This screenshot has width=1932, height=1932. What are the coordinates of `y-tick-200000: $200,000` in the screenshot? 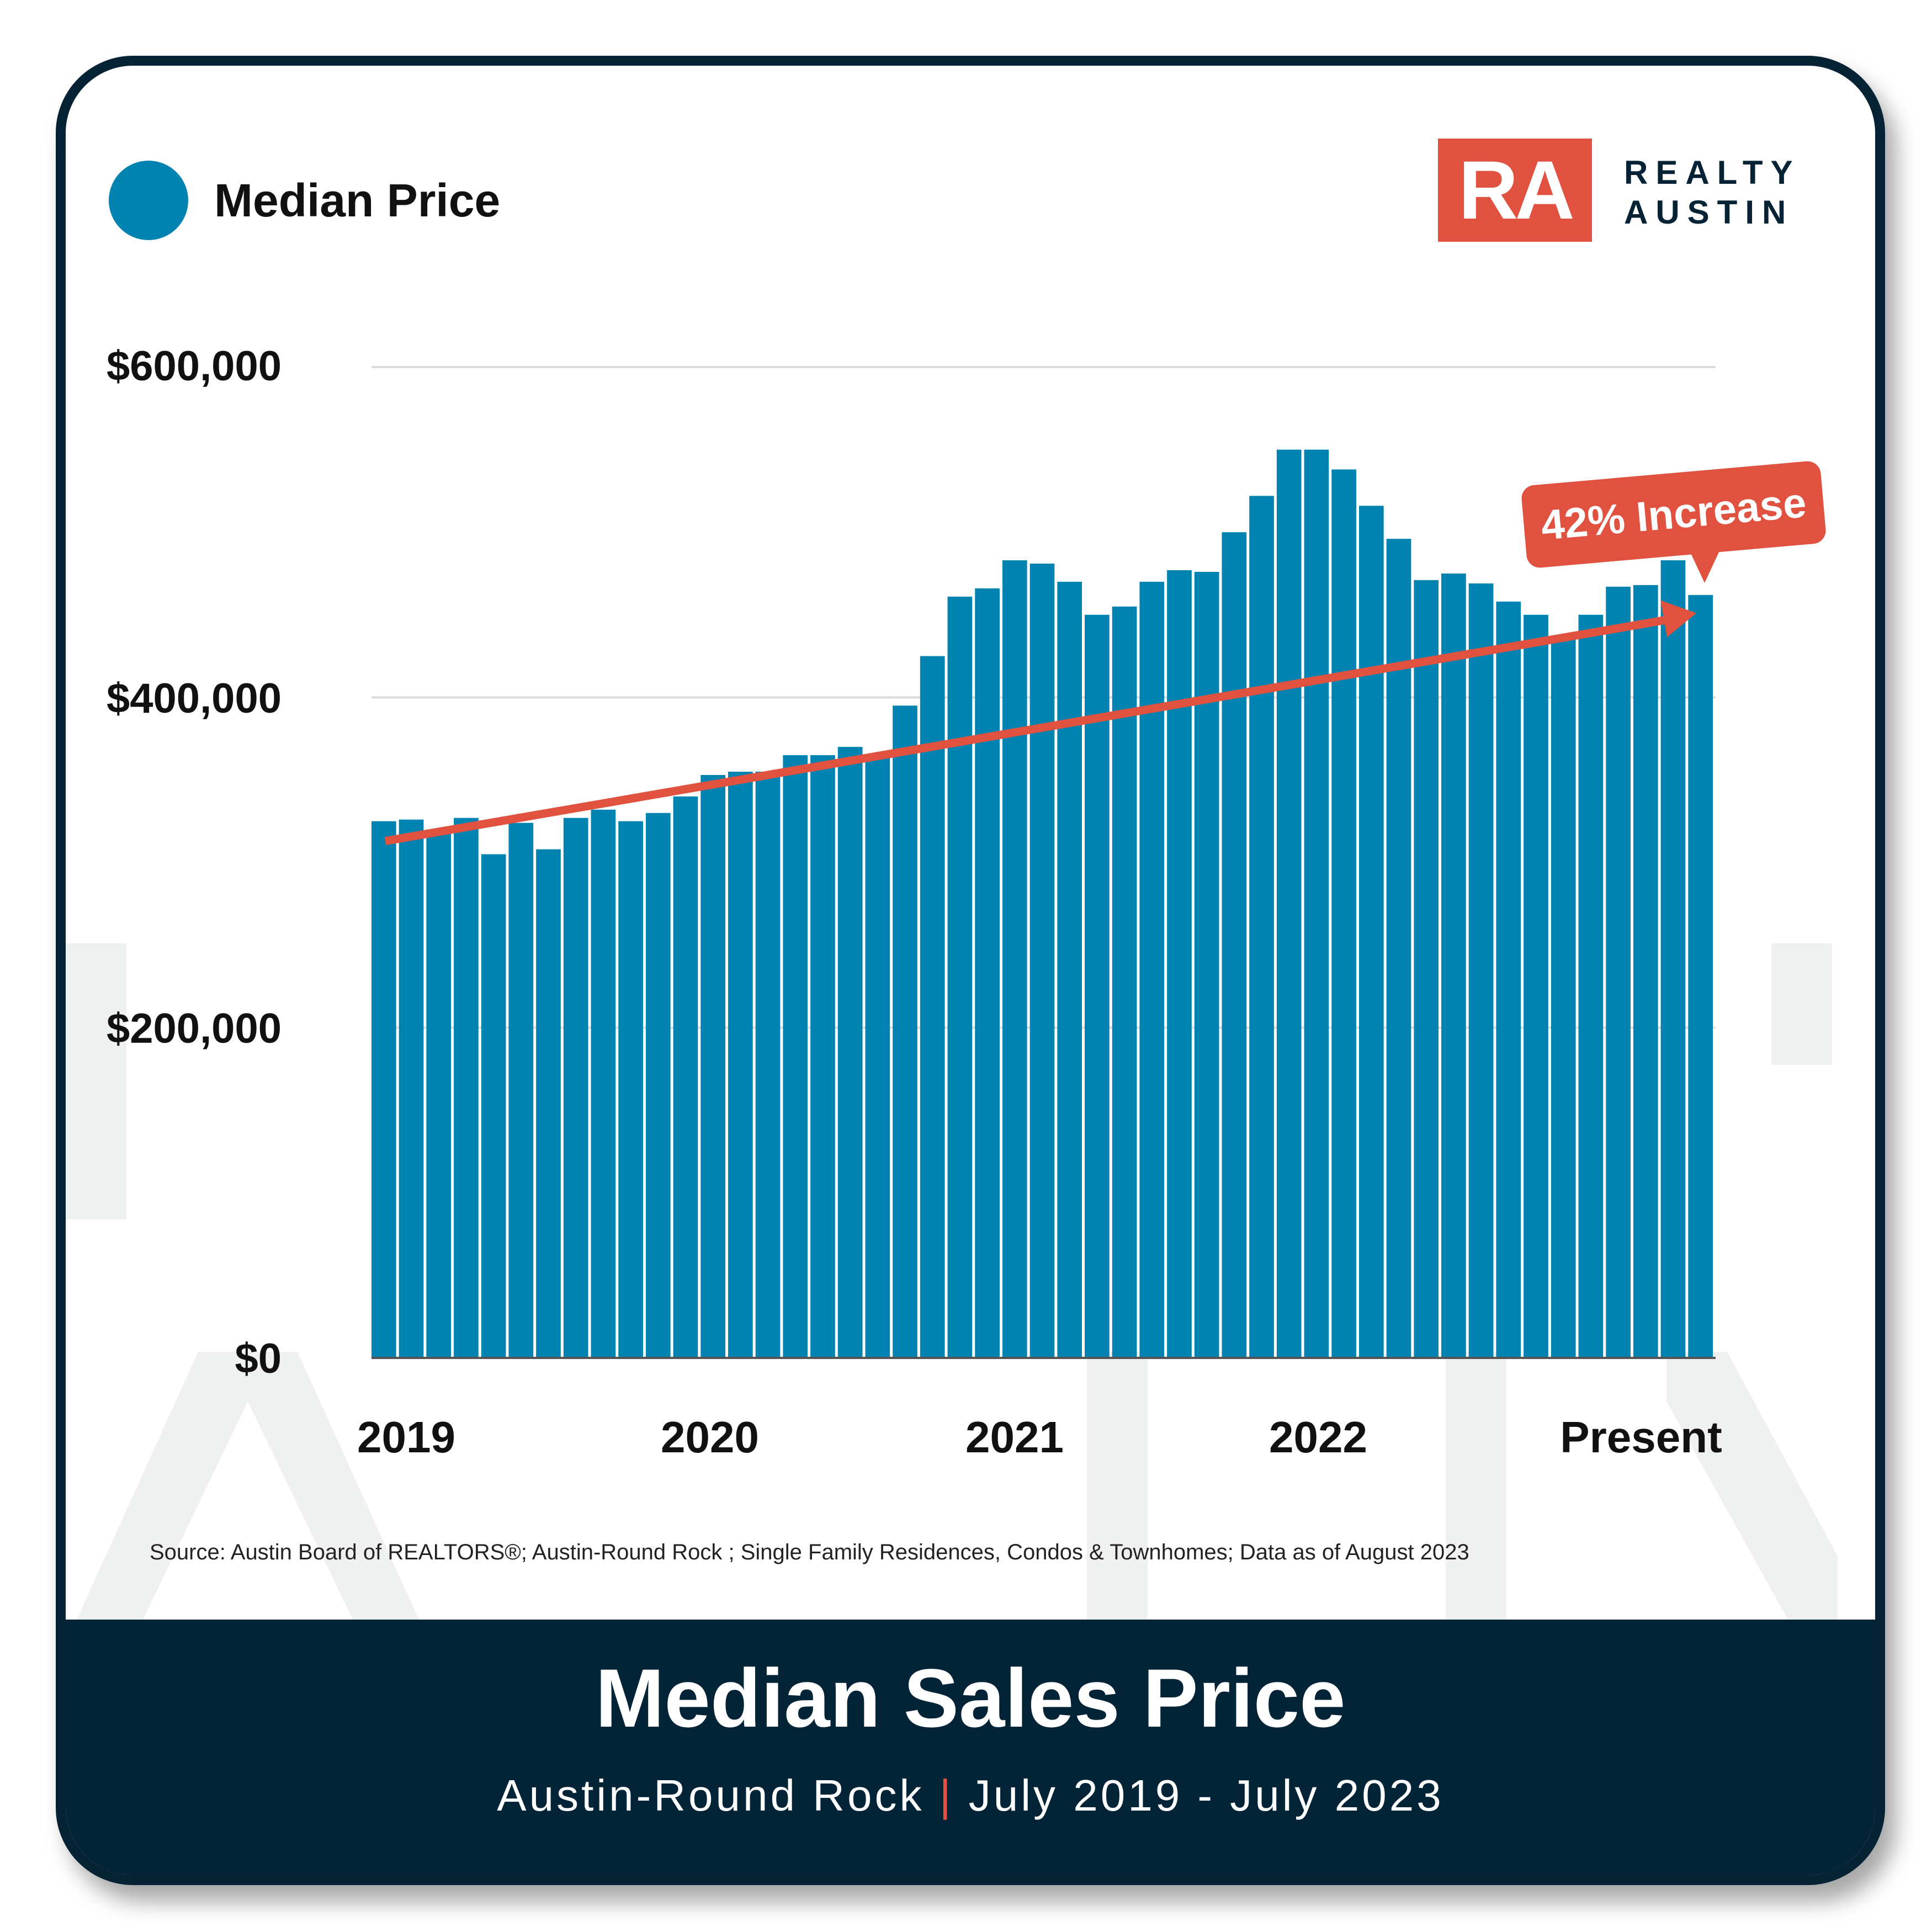 It's located at (195, 1029).